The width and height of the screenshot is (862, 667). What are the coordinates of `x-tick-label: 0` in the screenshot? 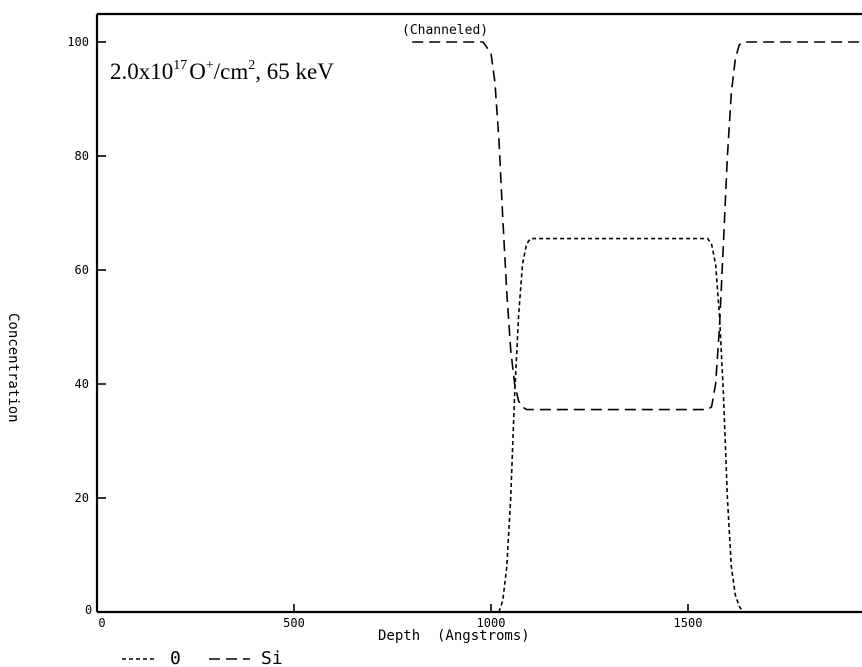 It's located at (101, 623).